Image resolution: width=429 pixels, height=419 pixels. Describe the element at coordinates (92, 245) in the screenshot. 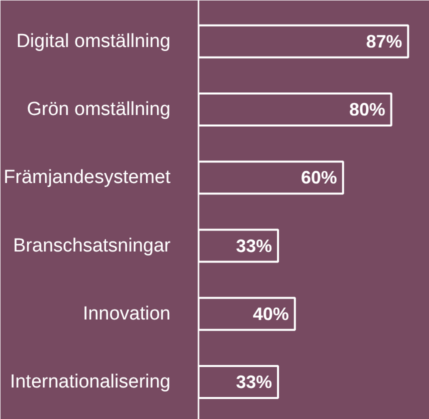

I see `y-tick-label: Branschsatsningar` at that location.